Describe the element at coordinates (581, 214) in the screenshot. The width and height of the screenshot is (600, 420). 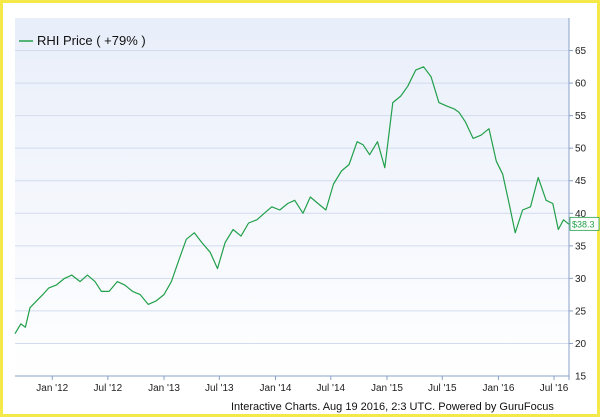
I see `y-tick-label: 40` at that location.